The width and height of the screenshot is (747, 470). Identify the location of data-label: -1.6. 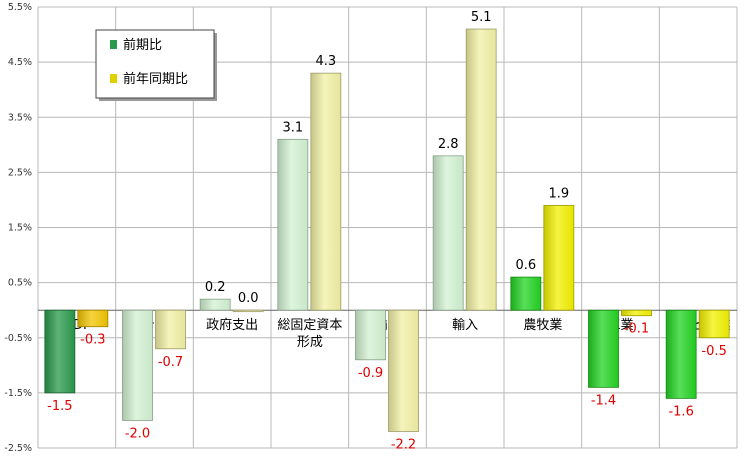
(680, 411).